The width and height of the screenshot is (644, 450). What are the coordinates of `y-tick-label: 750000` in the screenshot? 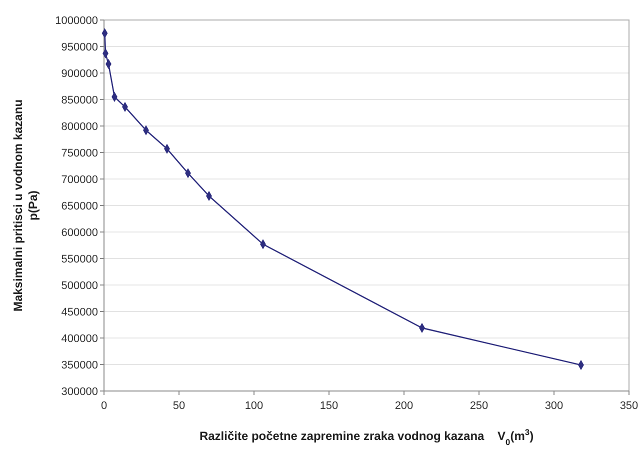 It's located at (79, 153).